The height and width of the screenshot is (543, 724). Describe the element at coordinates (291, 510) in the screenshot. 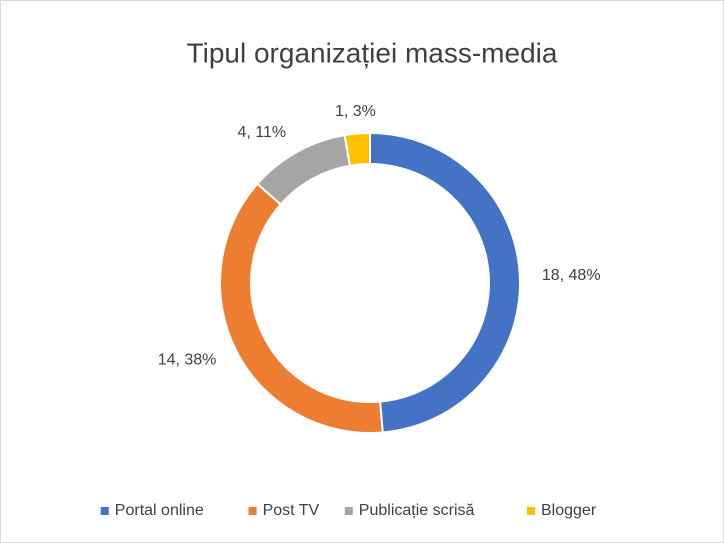

I see `legend-label: Post TV` at that location.